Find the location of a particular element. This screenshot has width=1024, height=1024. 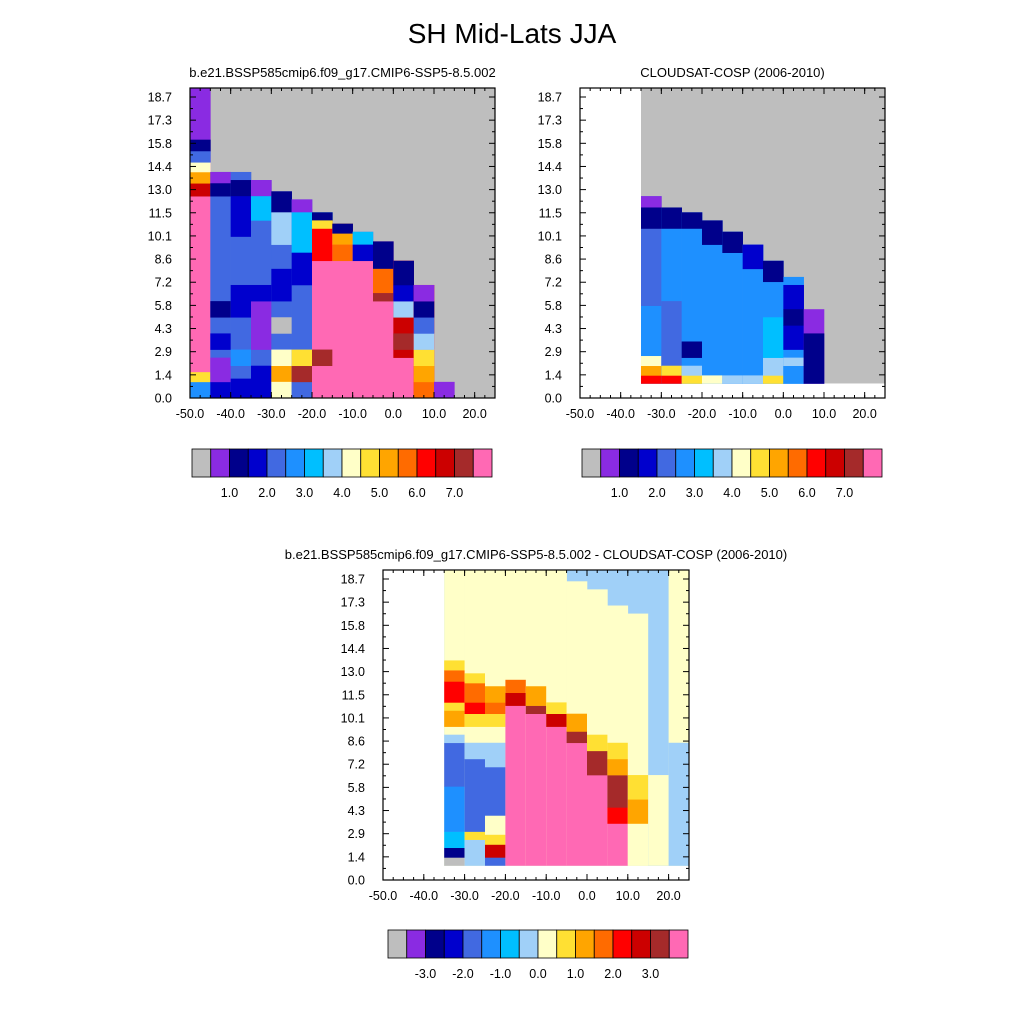

x-tick-label: -30.0 is located at coordinates (271, 414).